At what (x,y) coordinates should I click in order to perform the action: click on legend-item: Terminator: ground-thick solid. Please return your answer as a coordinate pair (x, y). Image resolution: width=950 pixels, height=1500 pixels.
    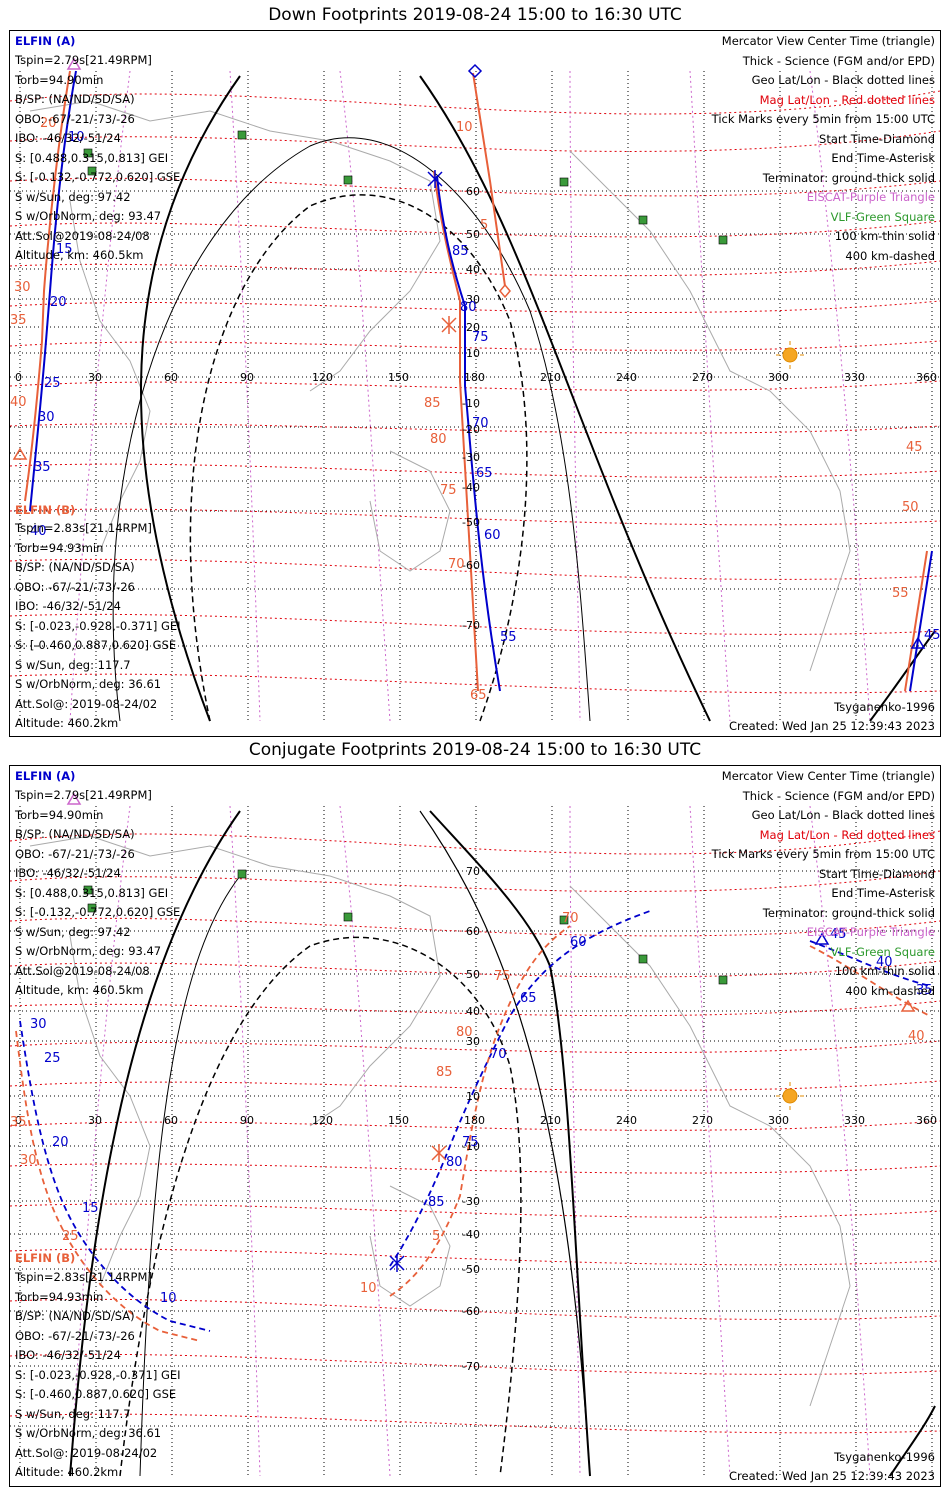
    Looking at the image, I should click on (848, 177).